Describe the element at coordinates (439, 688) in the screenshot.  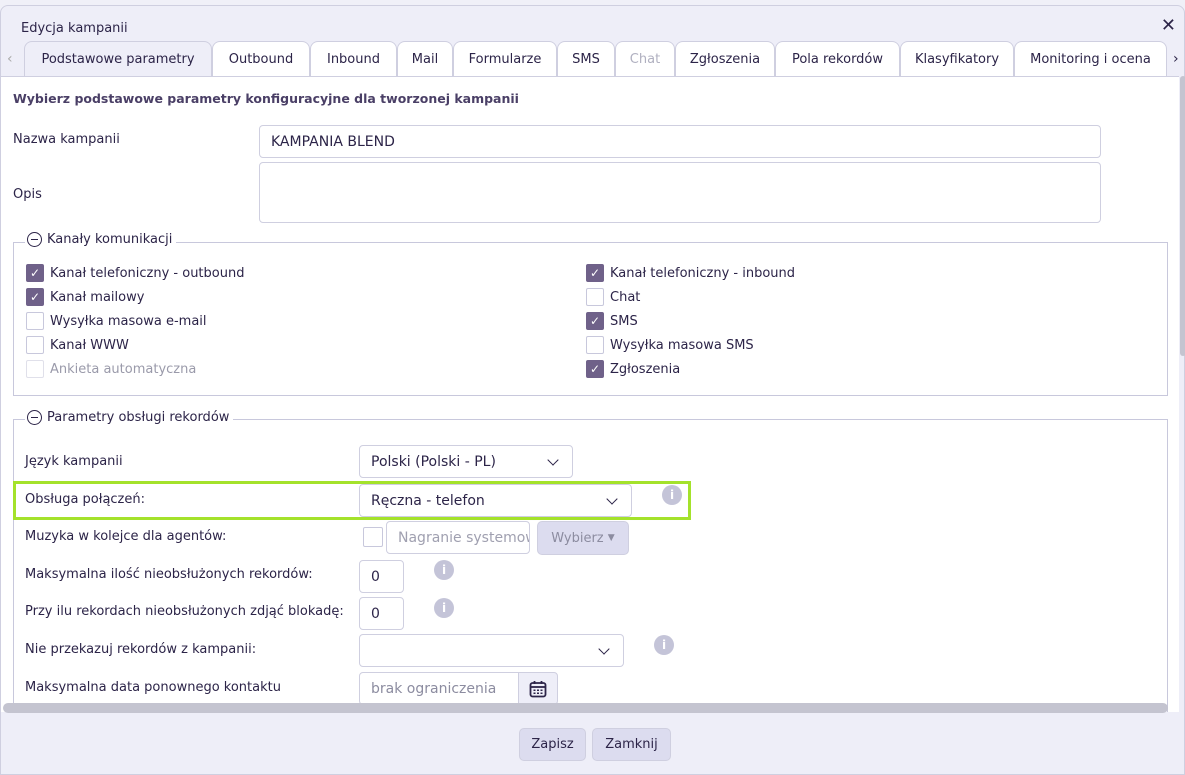
I see `max-date-input: brak ograniczenia` at that location.